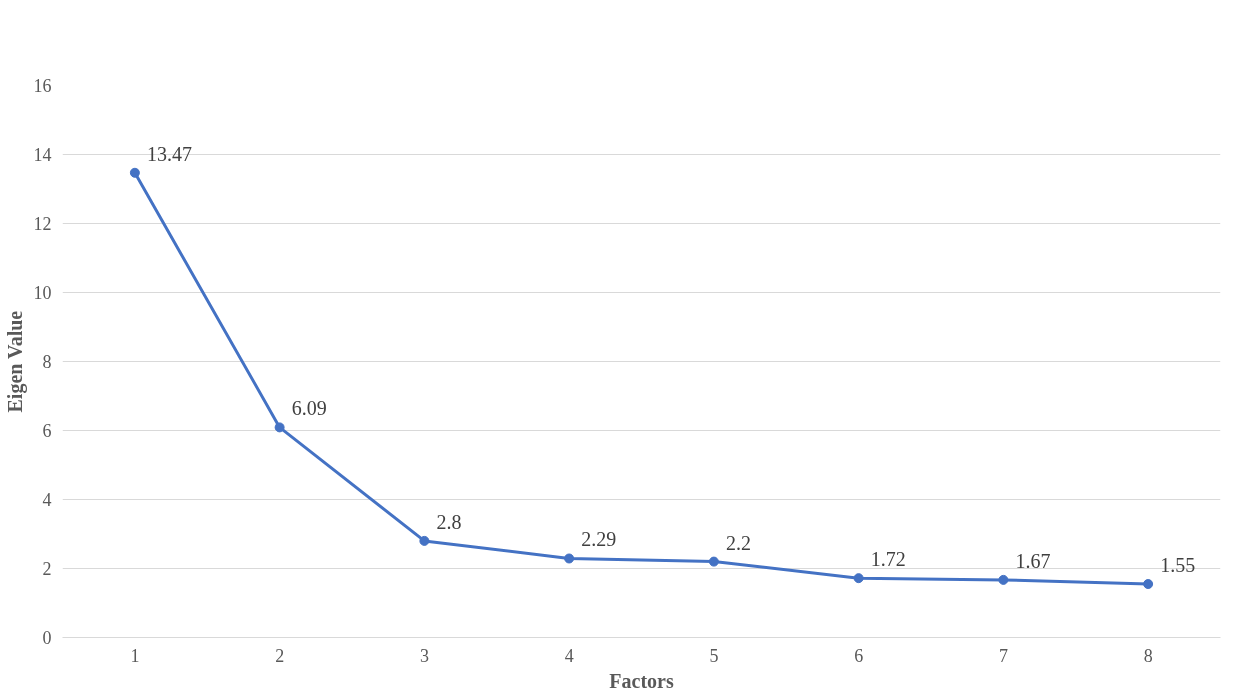  What do you see at coordinates (47, 500) in the screenshot?
I see `y-tick-label: 4` at bounding box center [47, 500].